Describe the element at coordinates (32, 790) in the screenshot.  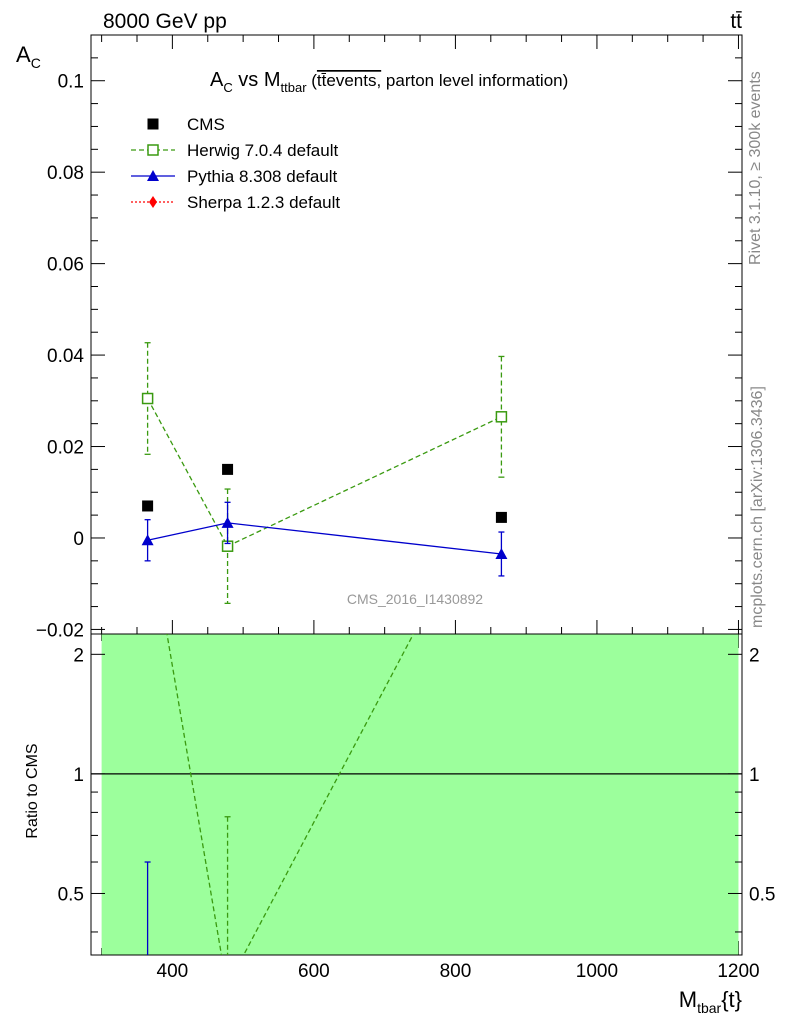
I see `ratio-axis-label: Ratio to CMS` at that location.